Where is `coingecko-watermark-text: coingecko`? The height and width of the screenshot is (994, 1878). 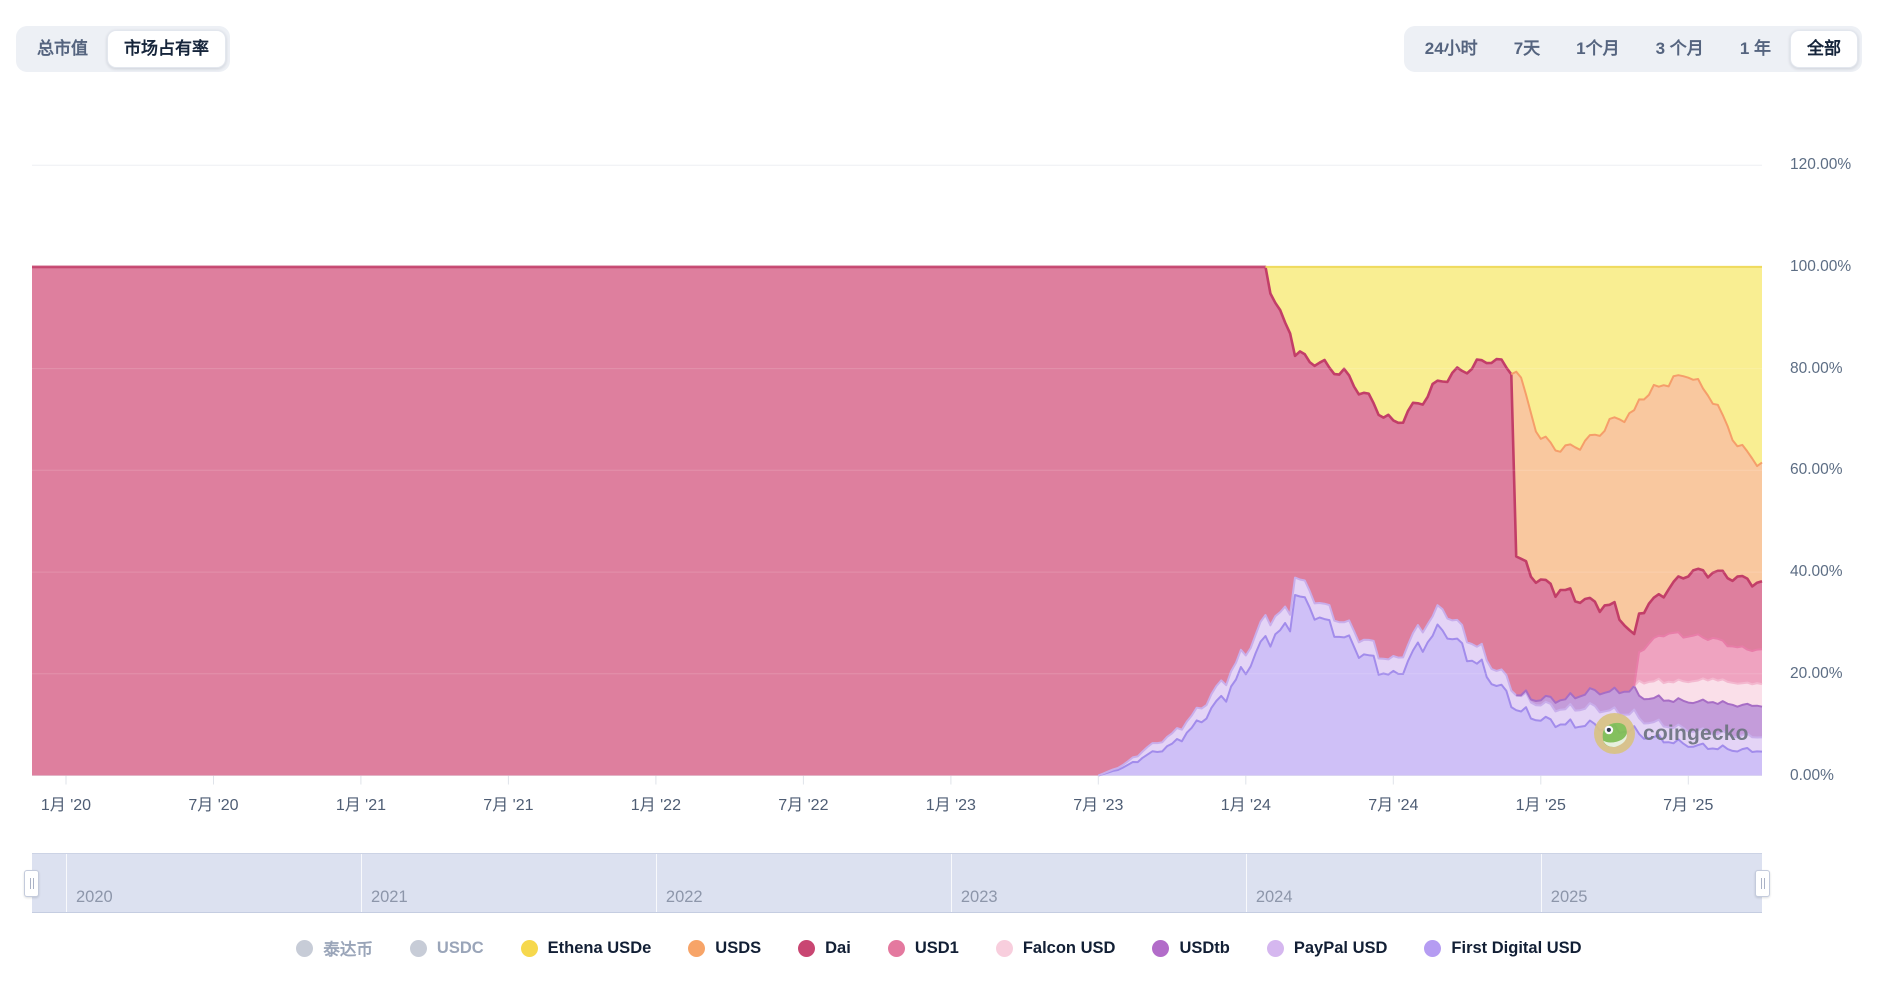
coingecko-watermark-text: coingecko is located at coordinates (1696, 733).